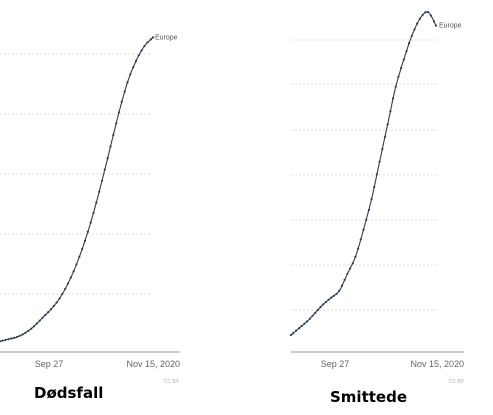 Image resolution: width=493 pixels, height=415 pixels. Describe the element at coordinates (450, 26) in the screenshot. I see `series-label-europe: Europe` at that location.